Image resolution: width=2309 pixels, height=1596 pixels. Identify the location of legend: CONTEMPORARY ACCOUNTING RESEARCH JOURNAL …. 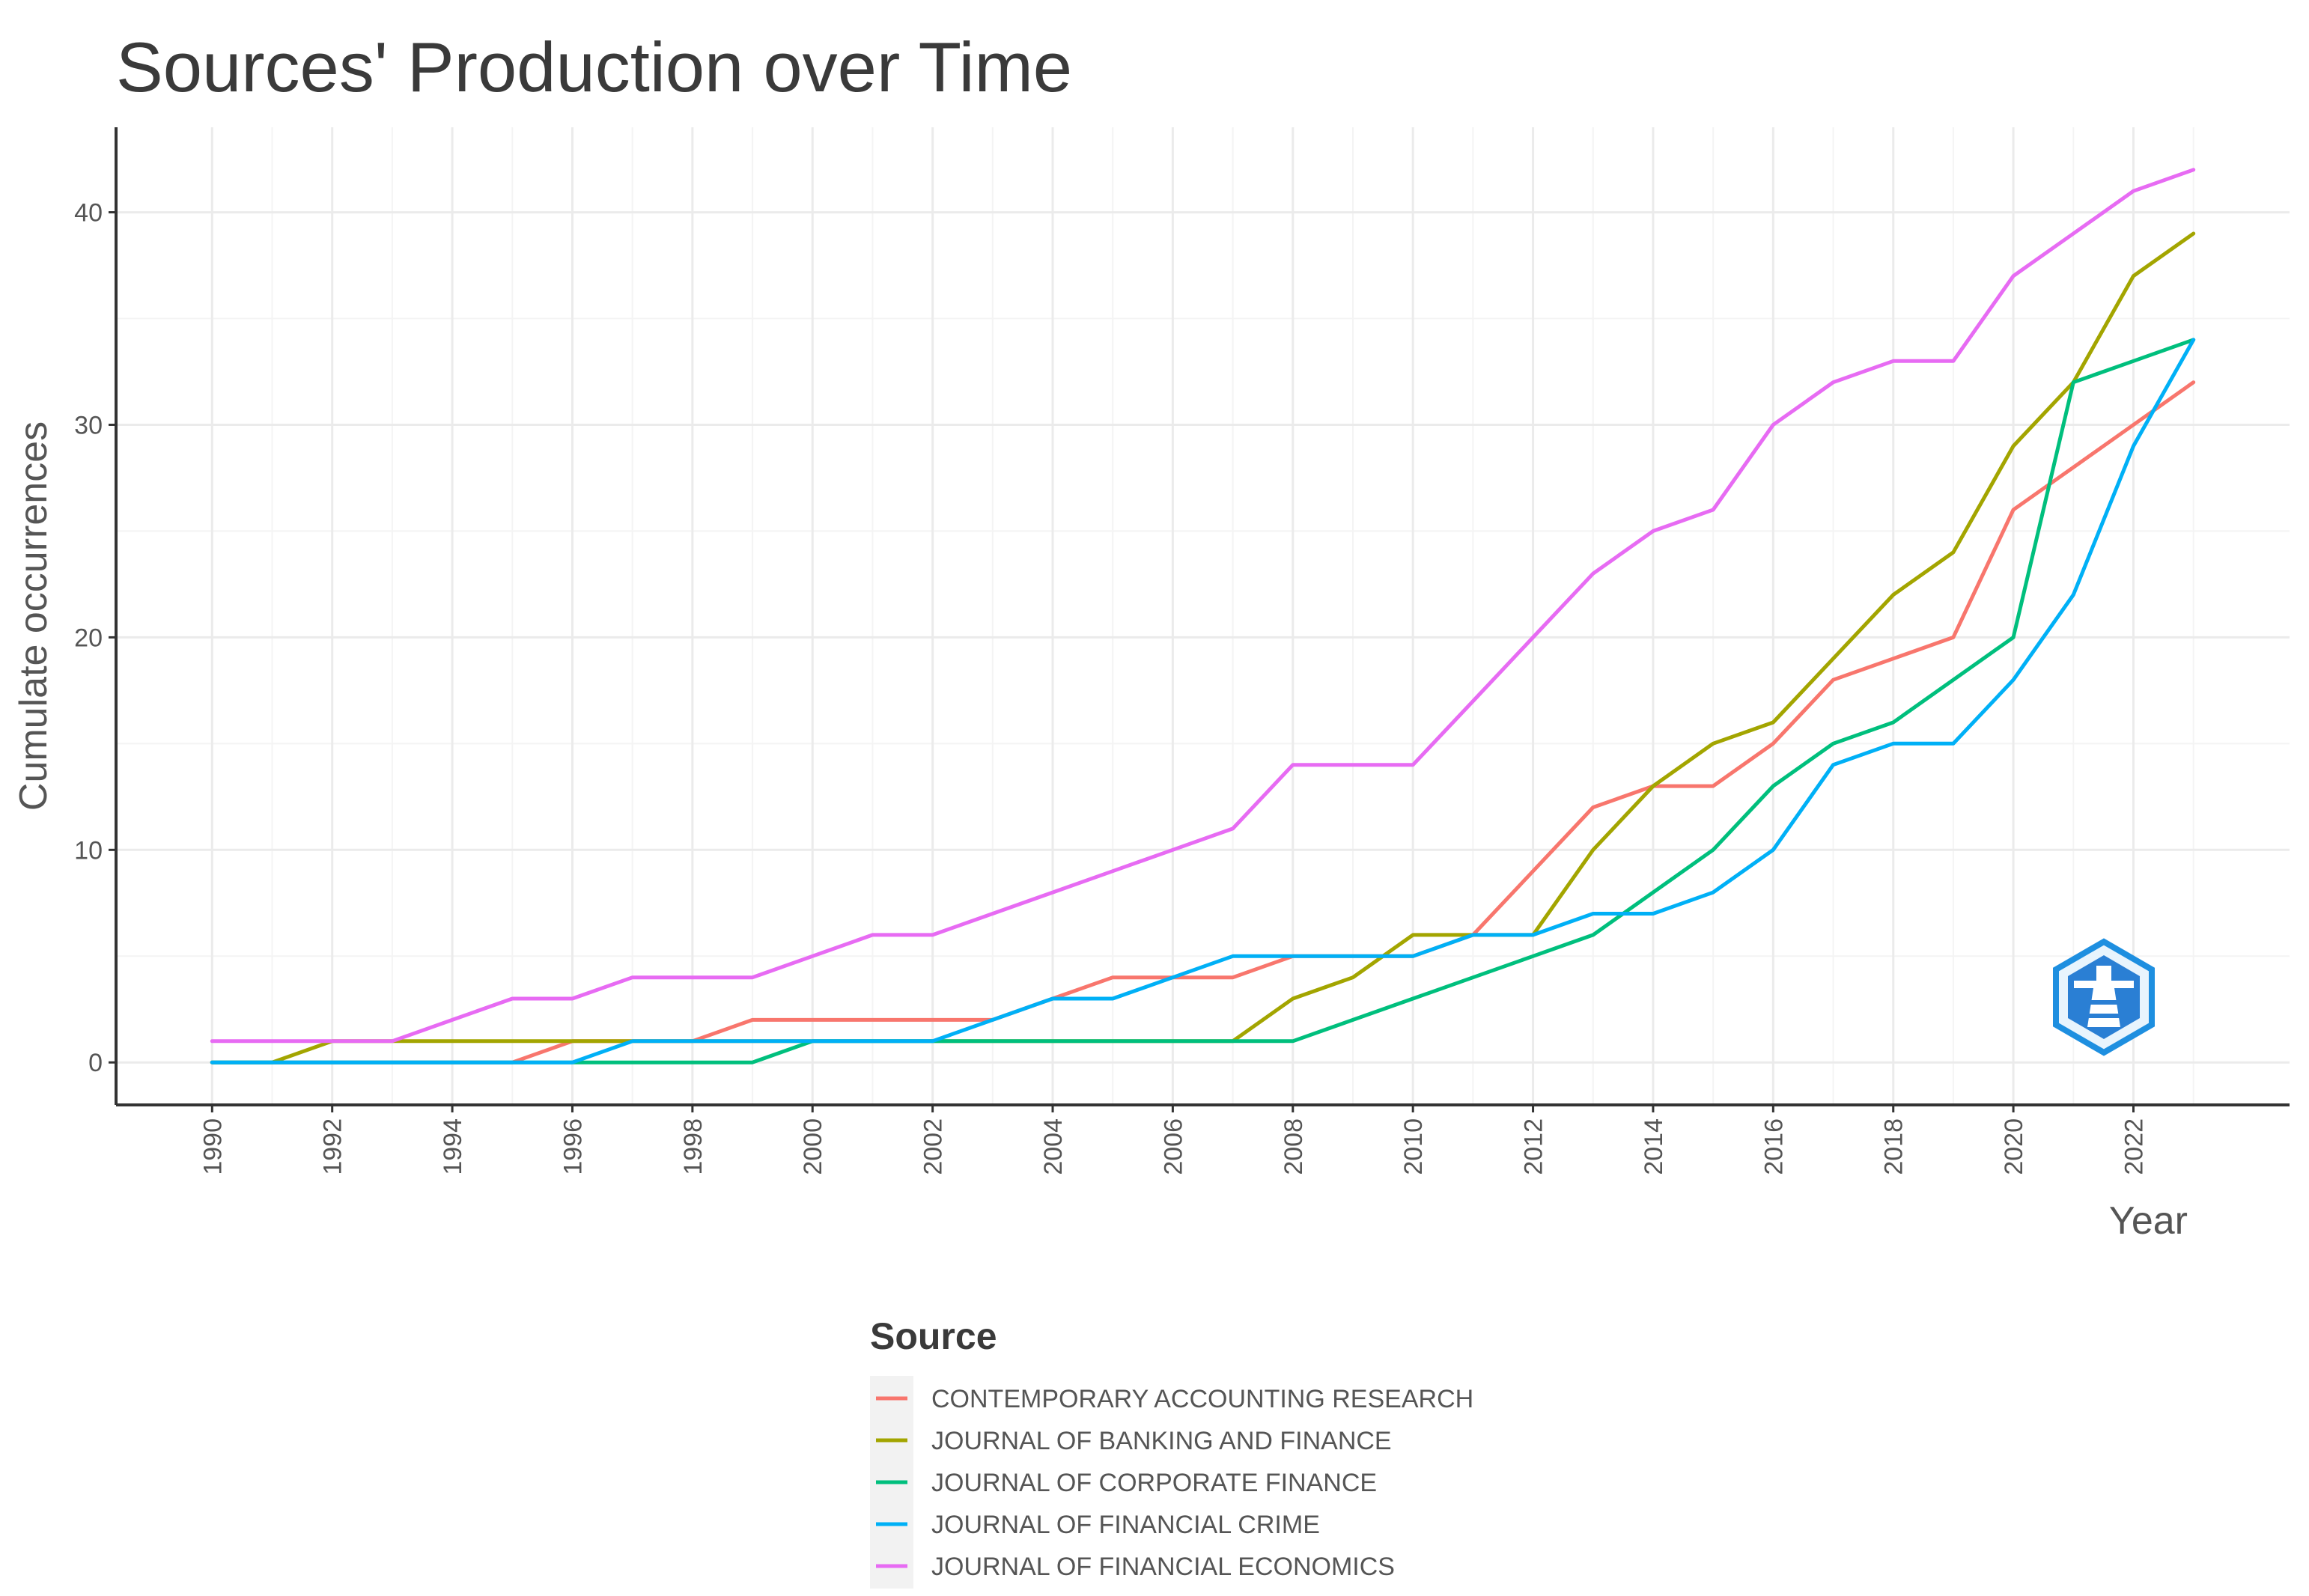
(1171, 1483).